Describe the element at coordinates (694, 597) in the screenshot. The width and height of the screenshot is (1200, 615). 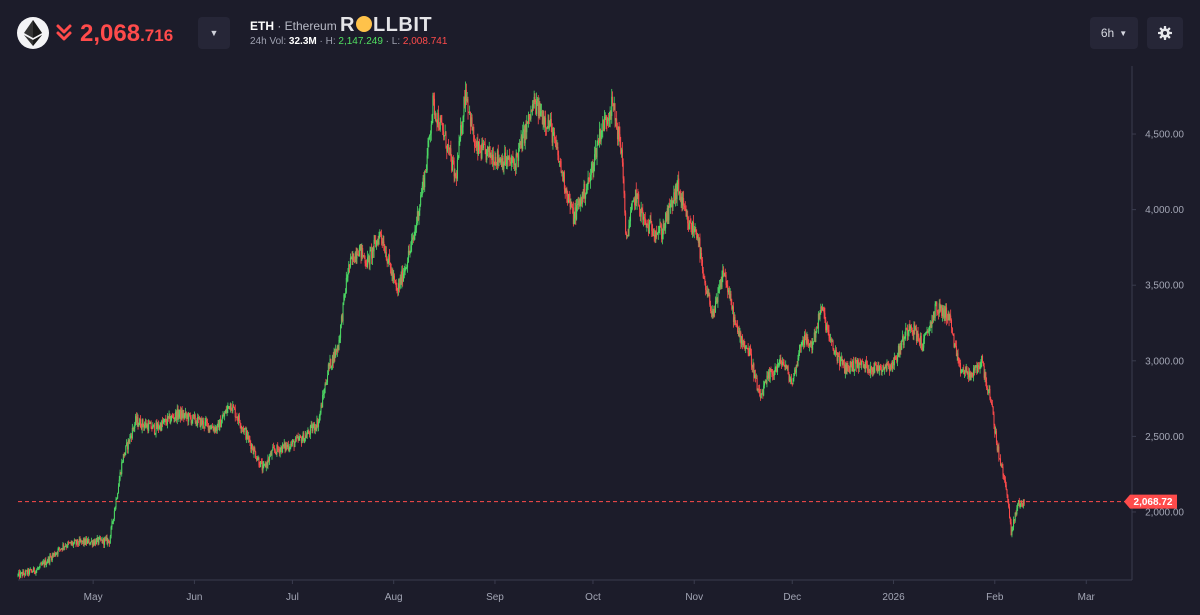
I see `x-tick-label: Nov` at that location.